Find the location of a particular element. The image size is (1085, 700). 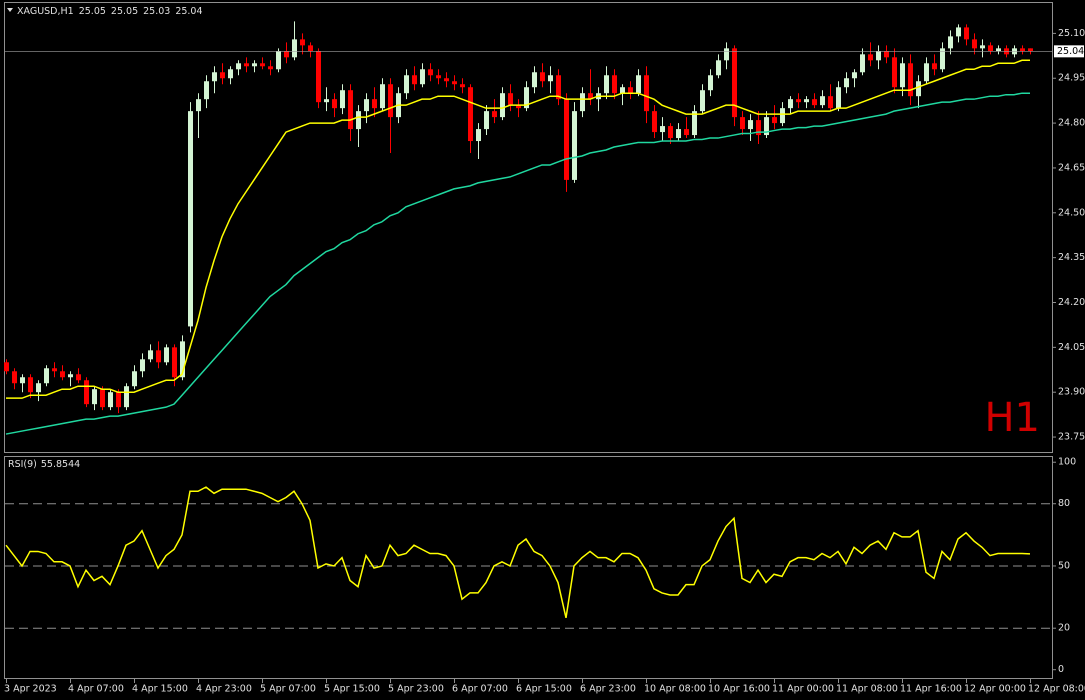

y-tick-label: 24.20 is located at coordinates (1071, 302).